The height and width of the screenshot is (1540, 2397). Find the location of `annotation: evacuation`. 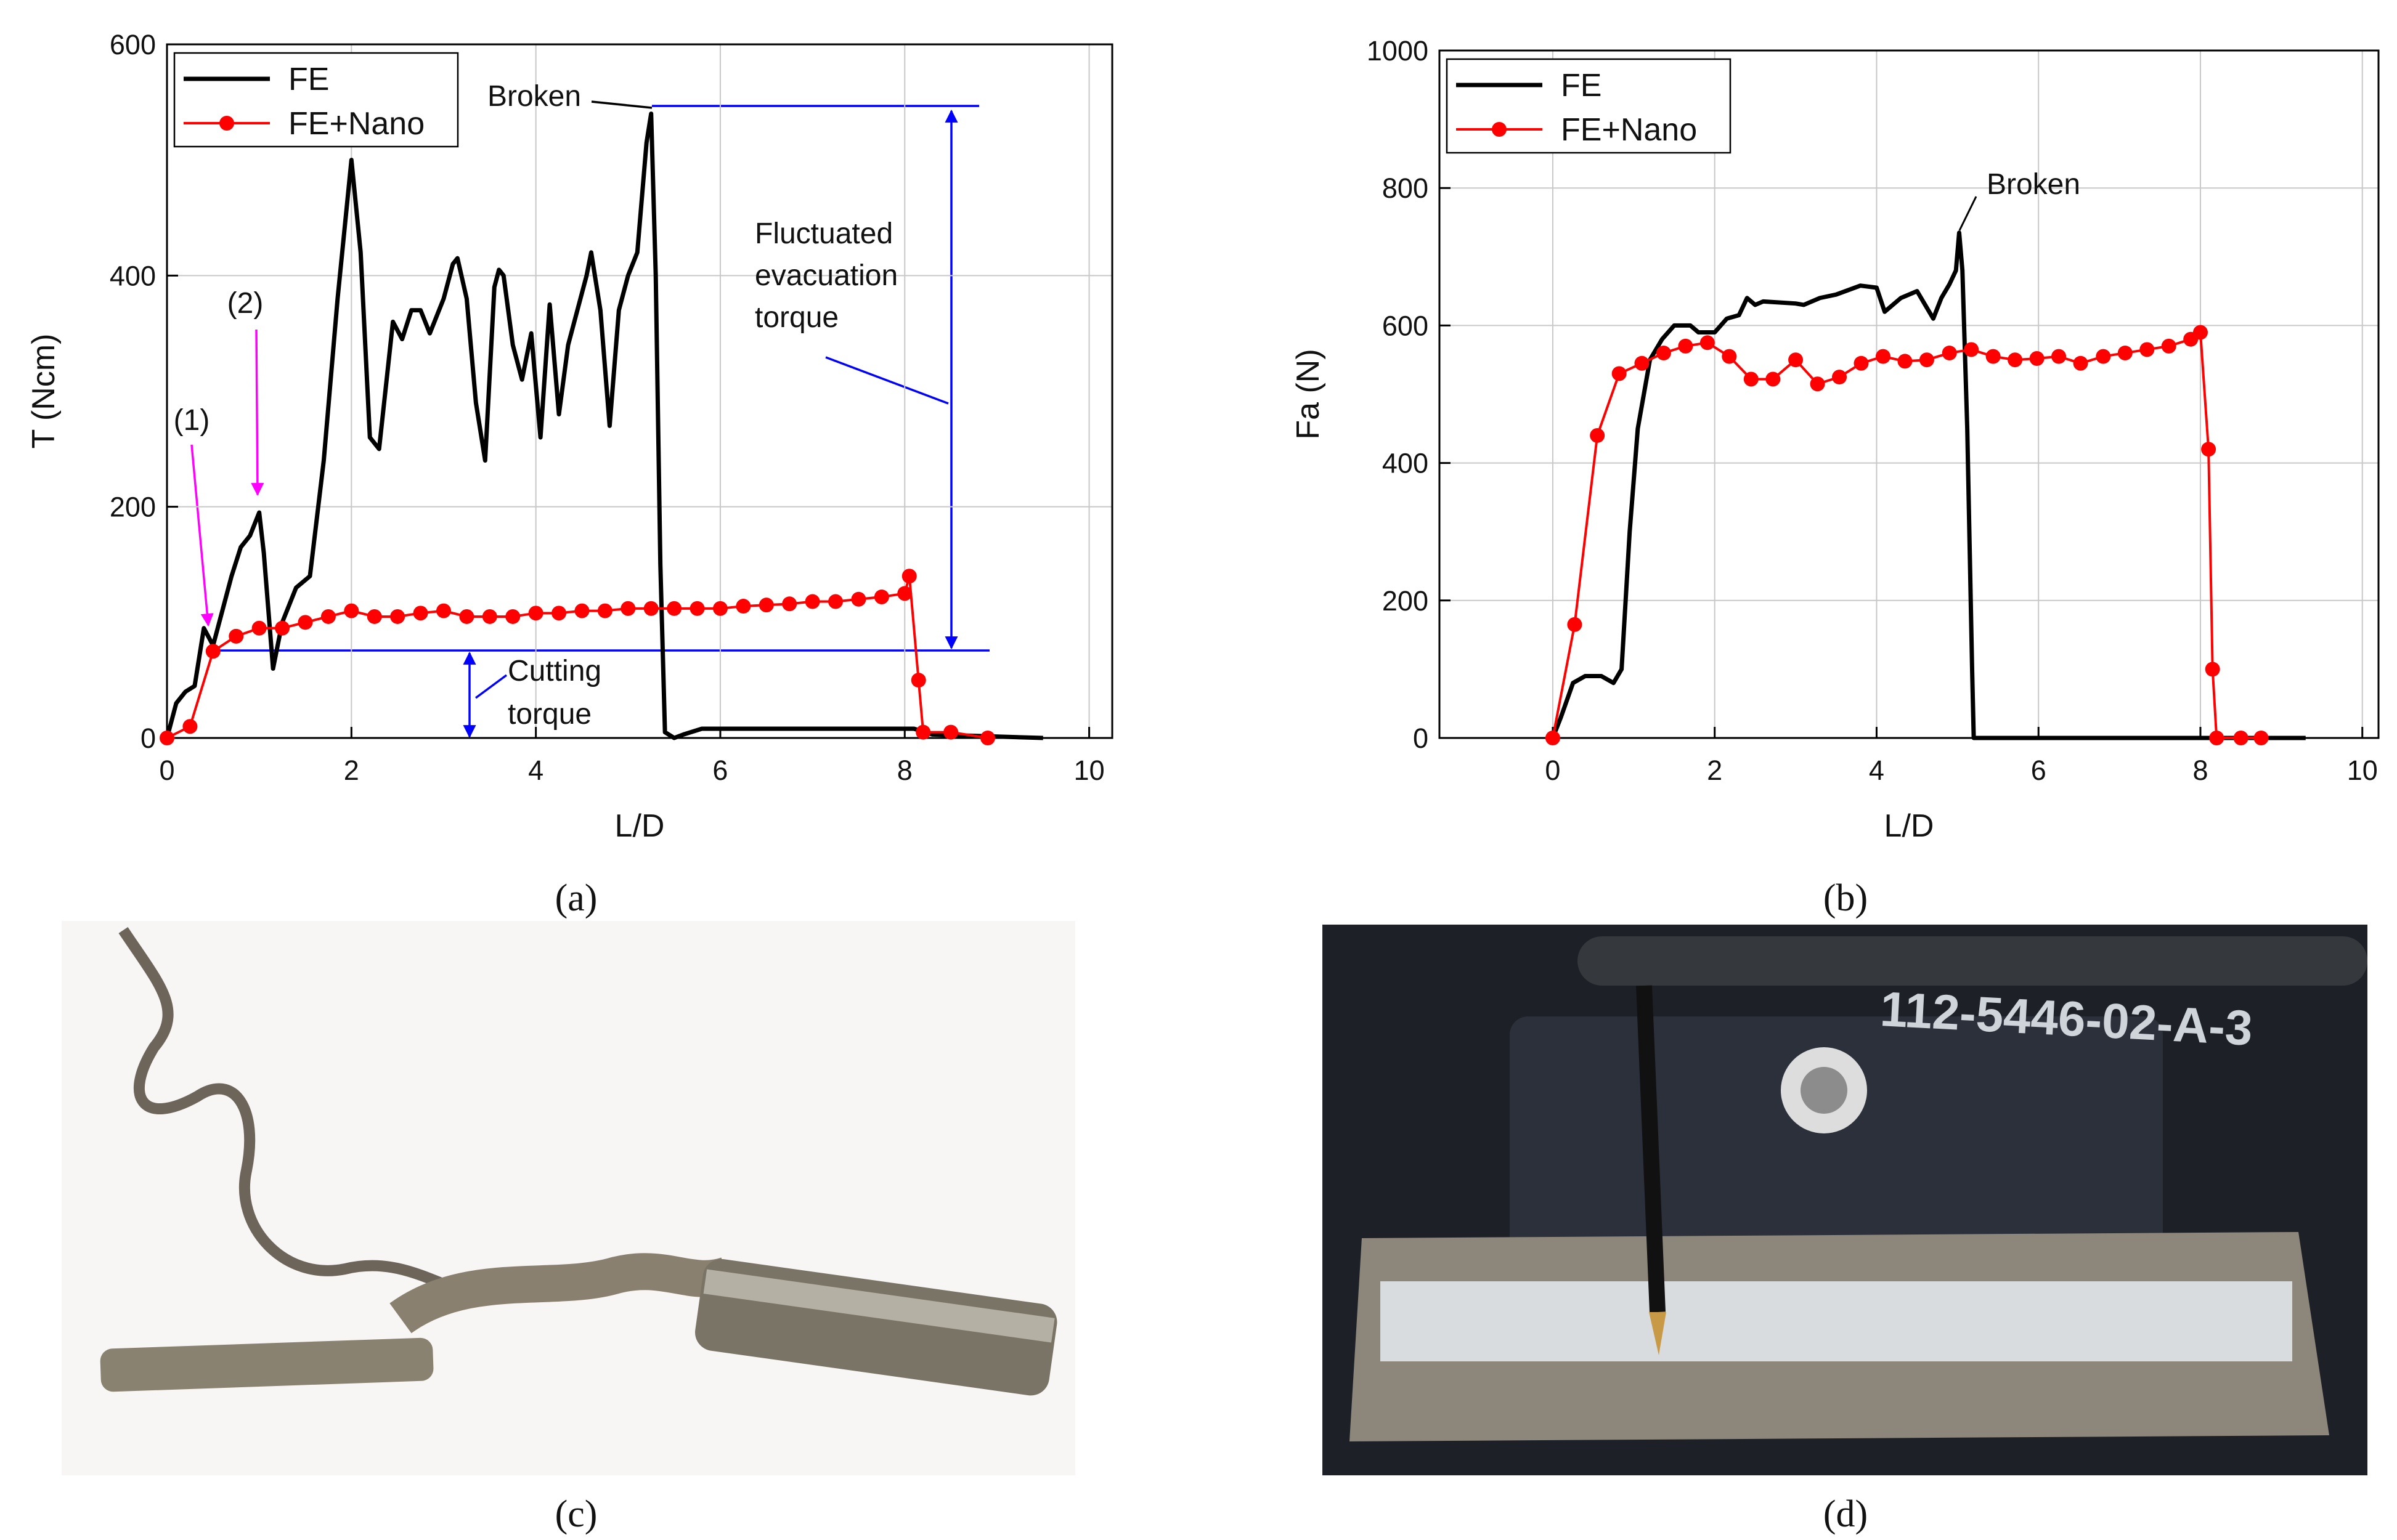

annotation: evacuation is located at coordinates (826, 275).